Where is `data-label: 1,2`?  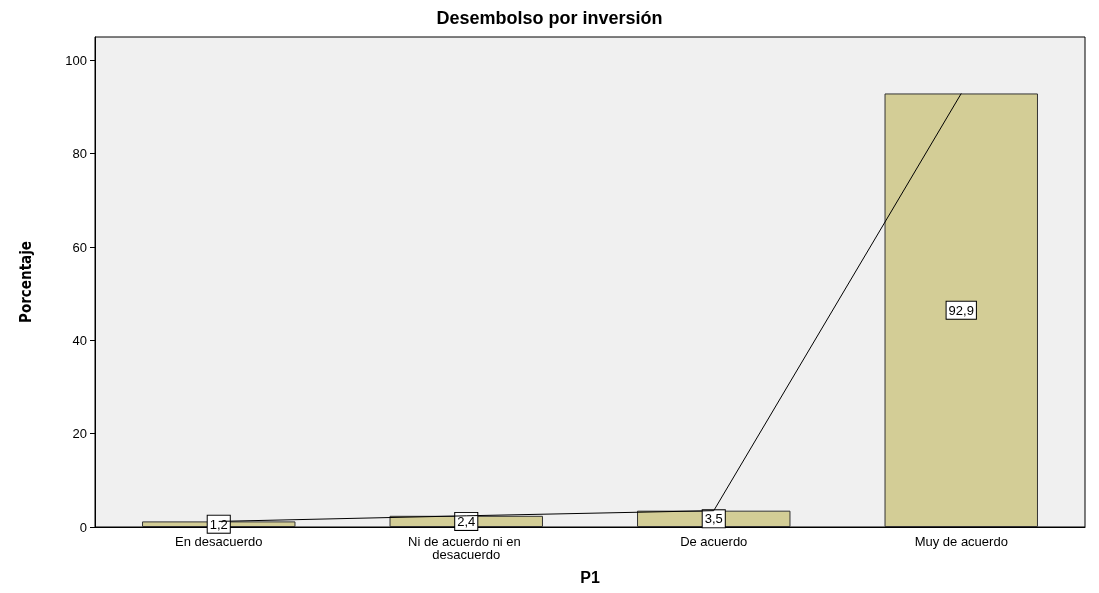 data-label: 1,2 is located at coordinates (218, 524).